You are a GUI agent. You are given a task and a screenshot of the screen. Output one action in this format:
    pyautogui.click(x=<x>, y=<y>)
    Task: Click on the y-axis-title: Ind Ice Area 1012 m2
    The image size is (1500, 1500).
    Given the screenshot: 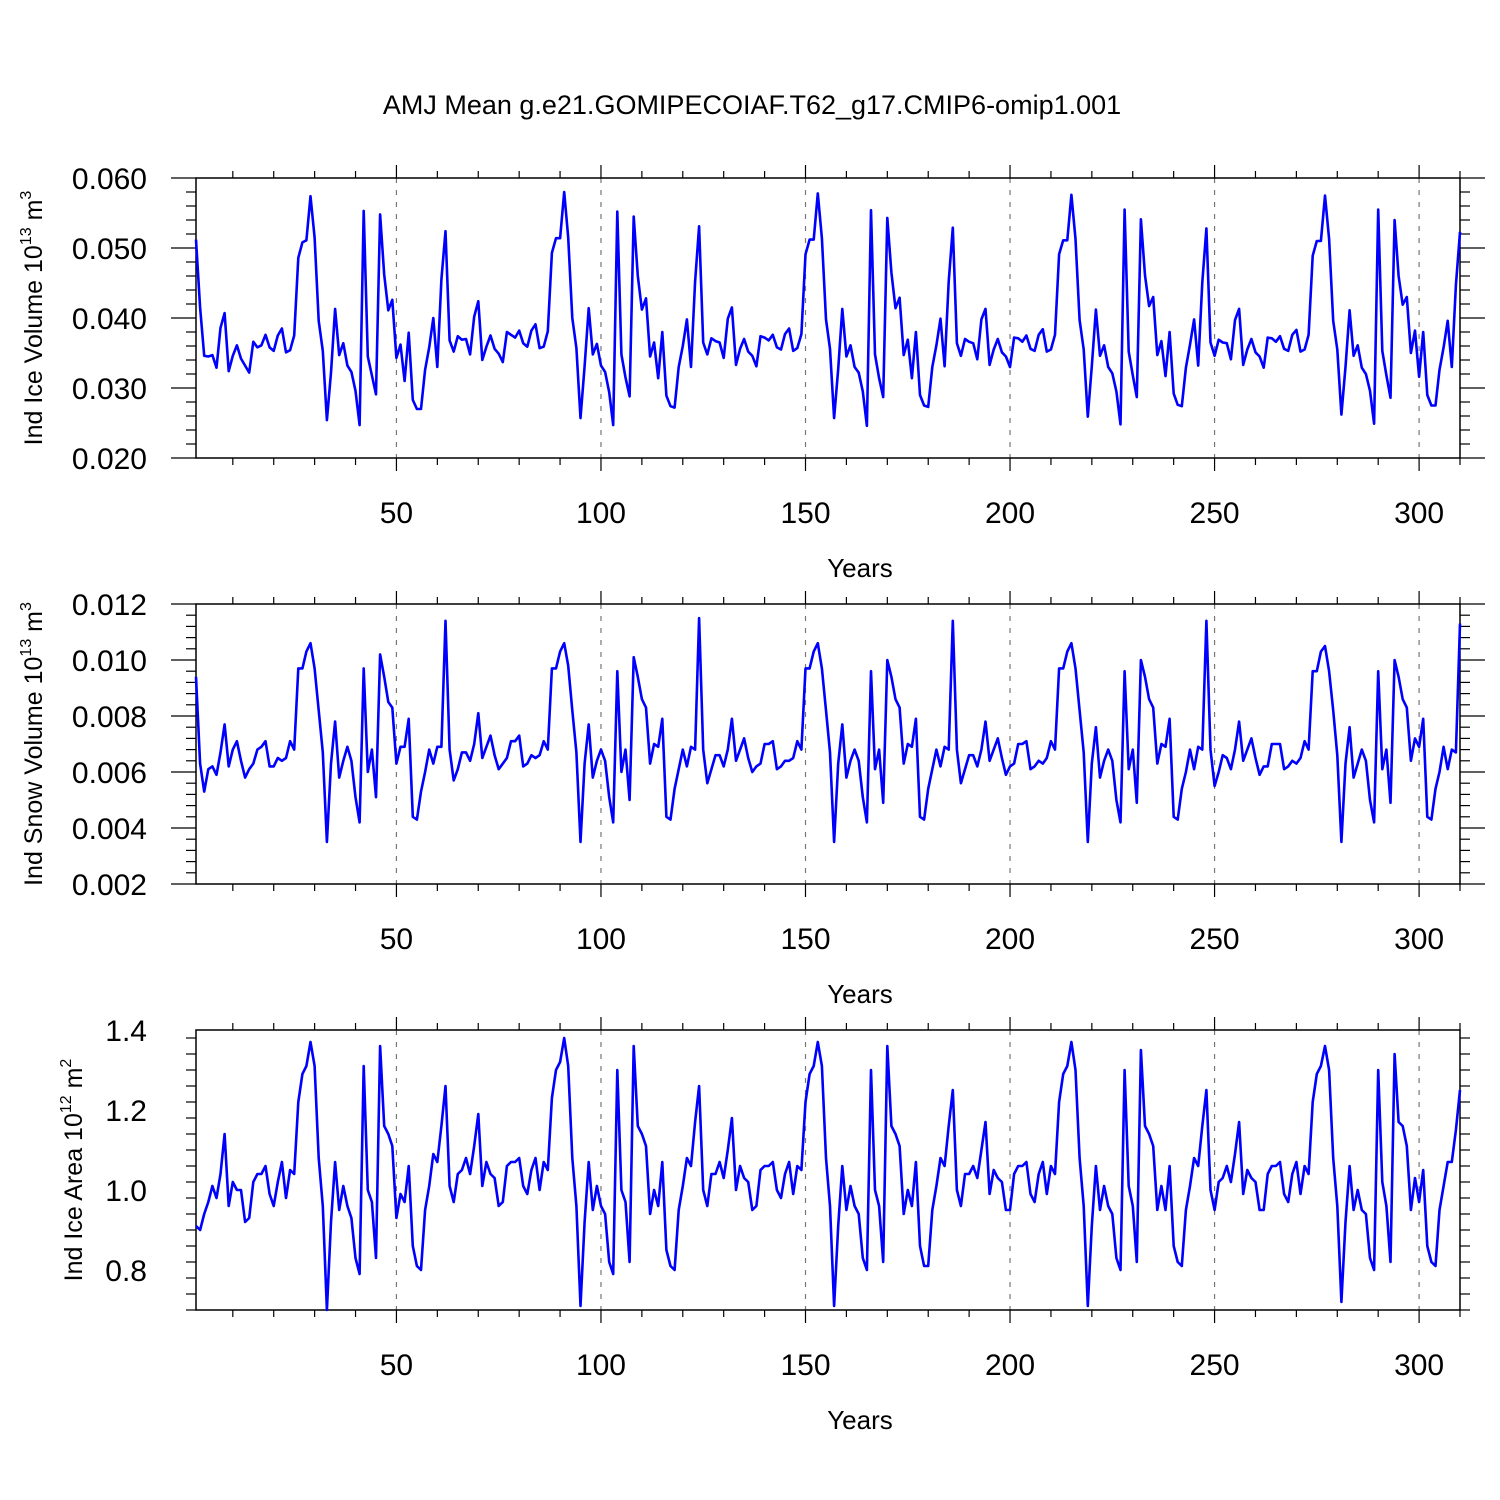 What is the action you would take?
    pyautogui.click(x=73, y=1170)
    